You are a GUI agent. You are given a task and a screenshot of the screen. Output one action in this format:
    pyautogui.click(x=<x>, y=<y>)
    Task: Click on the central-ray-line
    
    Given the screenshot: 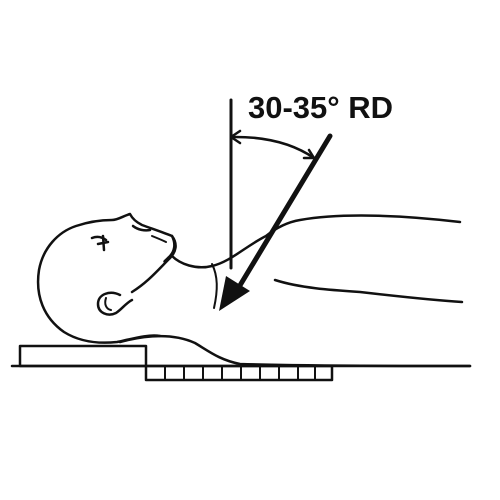 What is the action you would take?
    pyautogui.click(x=283, y=214)
    